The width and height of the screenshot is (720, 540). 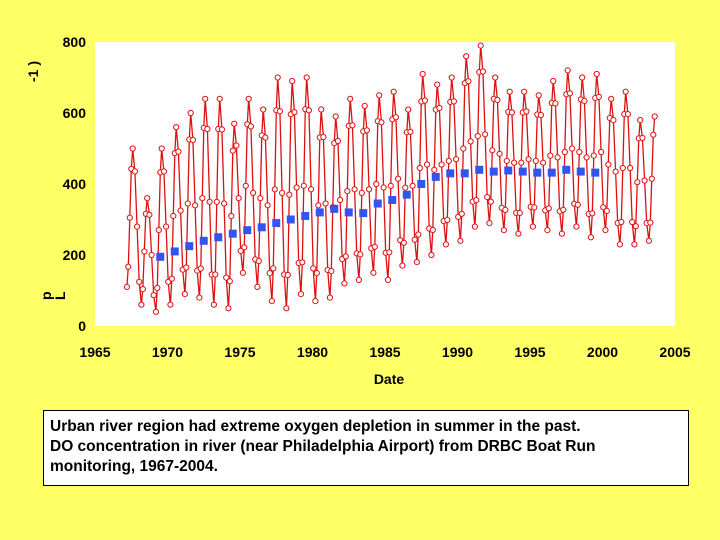 I want to click on x-tick-label: 1985, so click(x=384, y=352).